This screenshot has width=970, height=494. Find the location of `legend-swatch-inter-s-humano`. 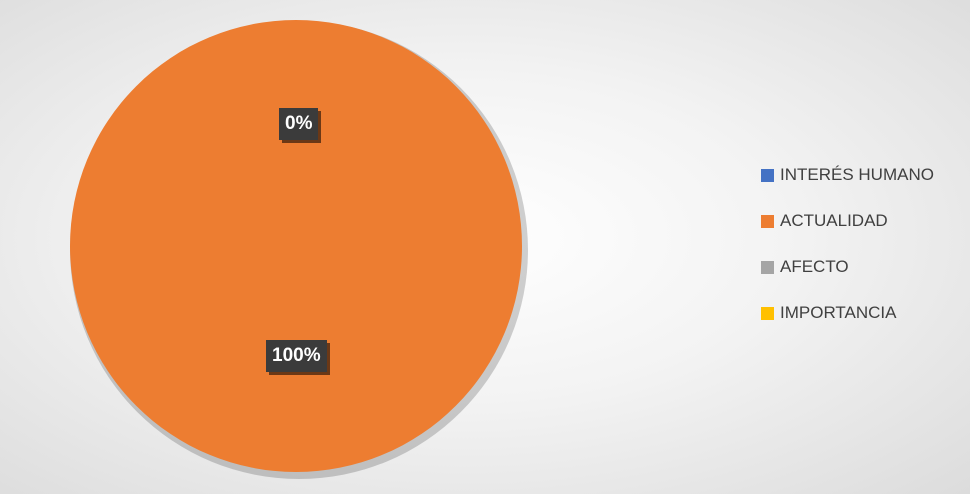

legend-swatch-inter-s-humano is located at coordinates (767, 175).